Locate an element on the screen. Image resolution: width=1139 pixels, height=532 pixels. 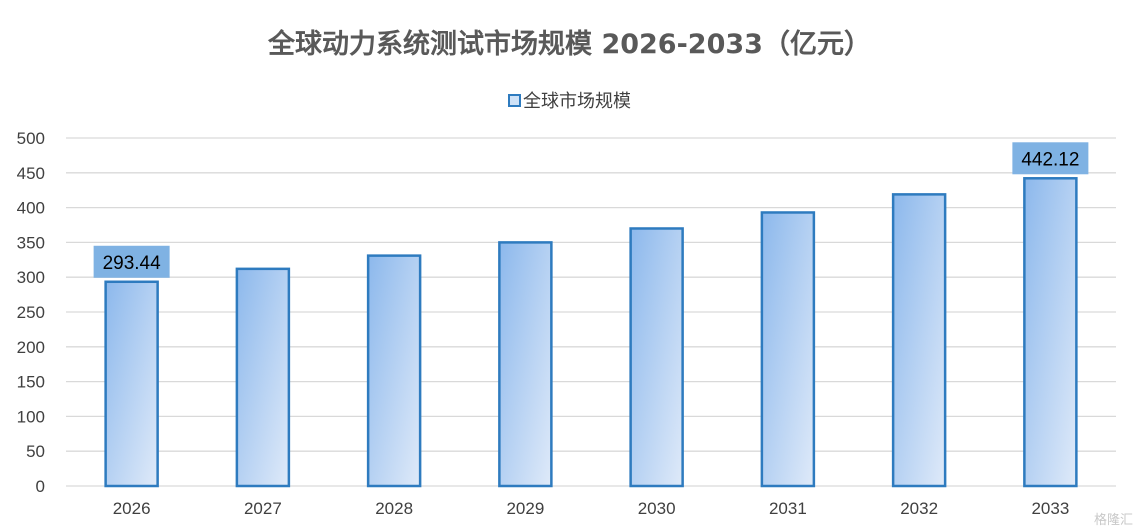
chart-title: 全球动力系统测试市场规模 2026-2033（亿元） is located at coordinates (569, 44).